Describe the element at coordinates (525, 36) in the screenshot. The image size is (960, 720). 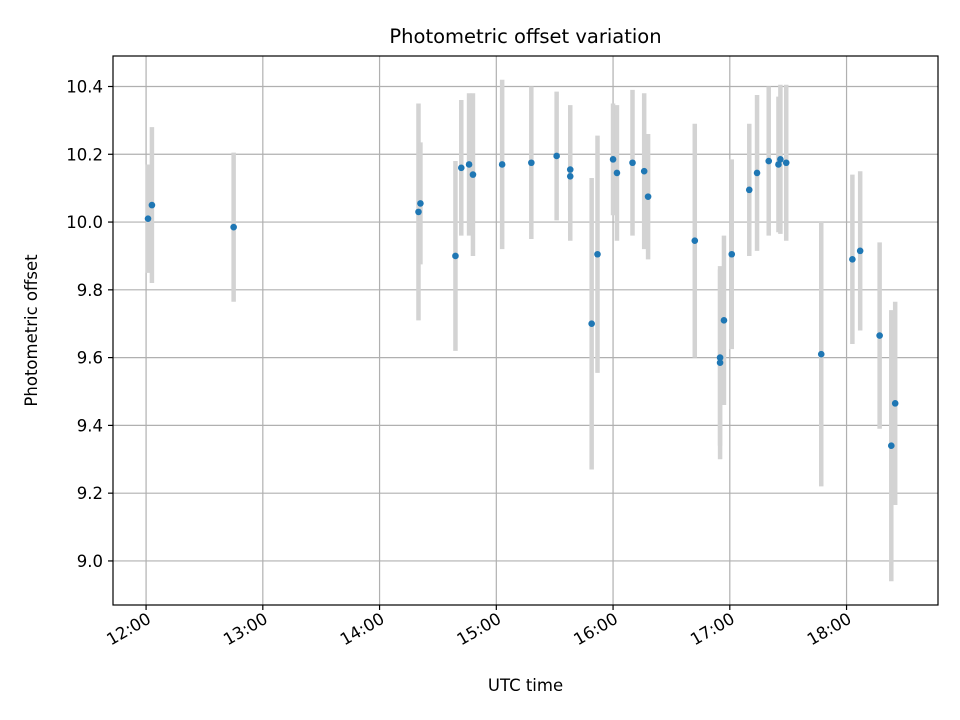
I see `chart-title: Photometric offset variation` at that location.